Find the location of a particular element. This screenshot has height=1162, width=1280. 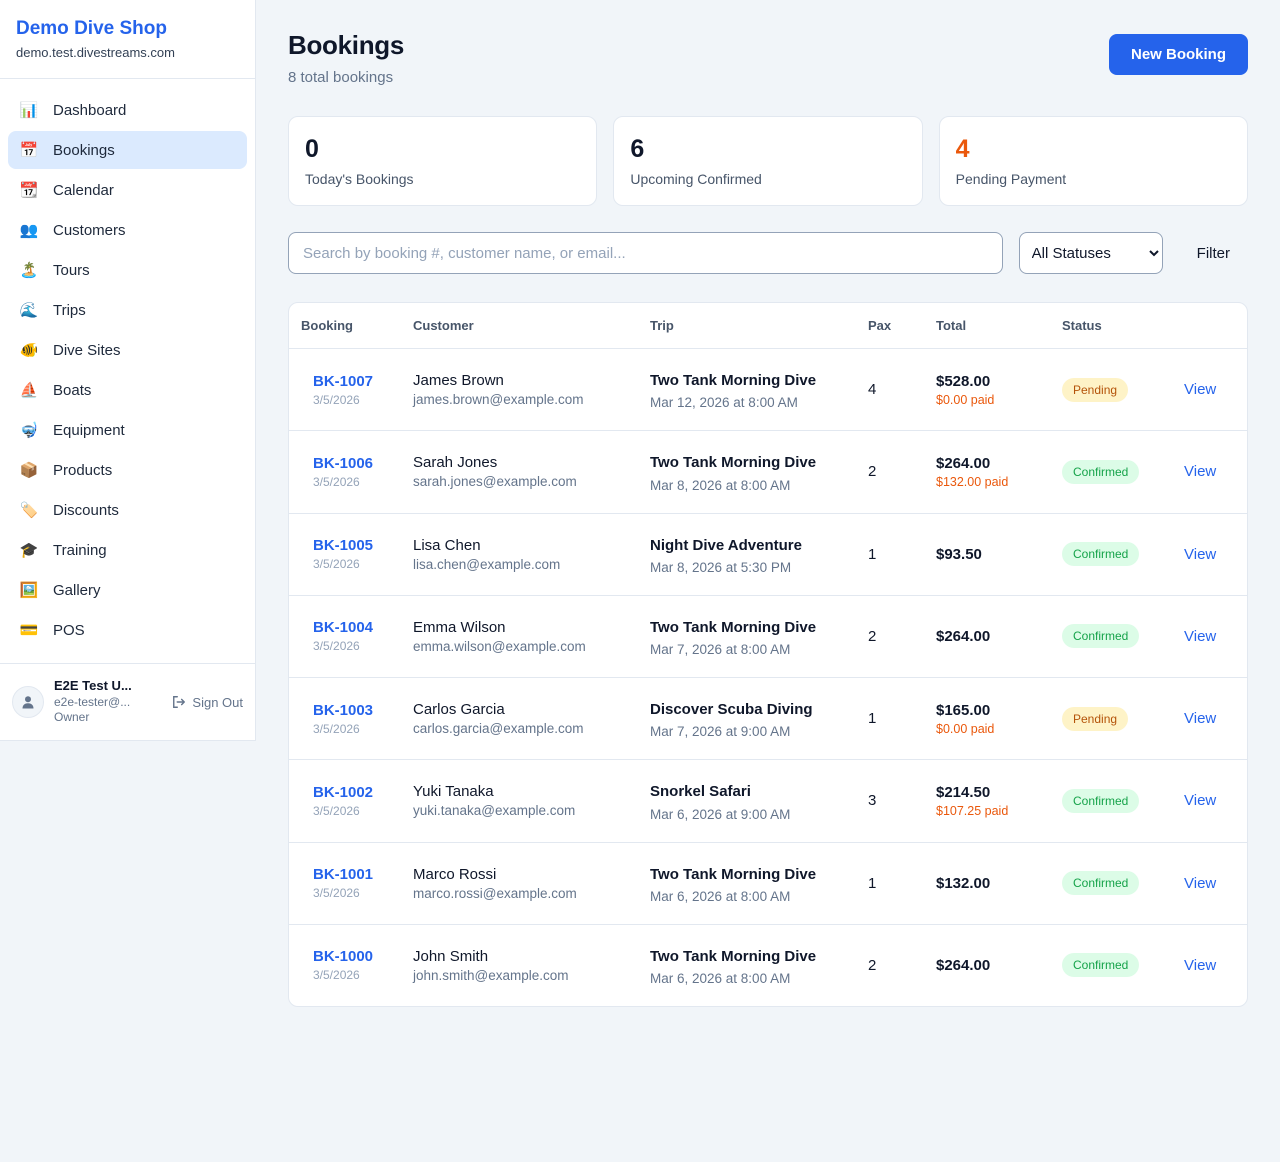

sidebar-nav-item: ⛵ Boats is located at coordinates (127, 390).